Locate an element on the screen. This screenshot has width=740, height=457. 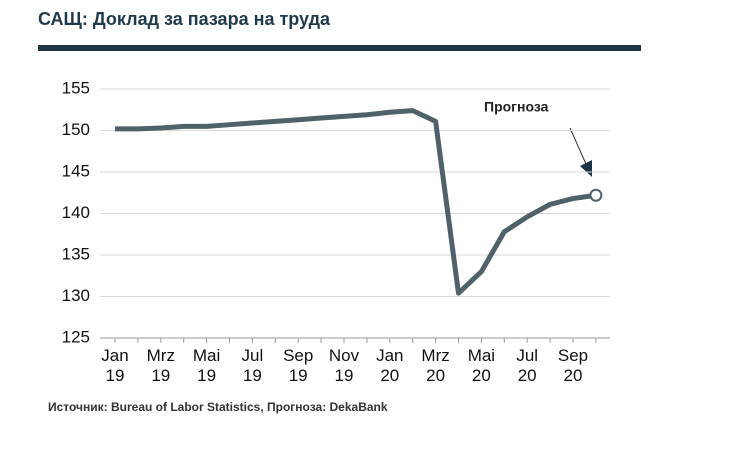
x-tick-label: Nov 19 is located at coordinates (344, 365).